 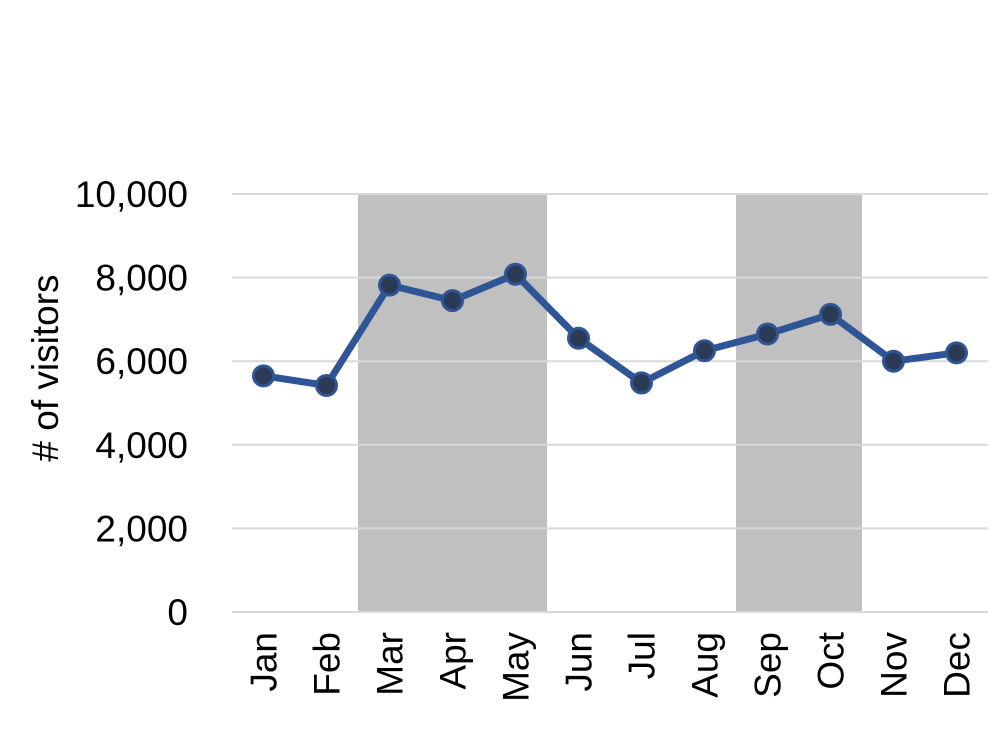 I want to click on data-point-oct, so click(x=830, y=314).